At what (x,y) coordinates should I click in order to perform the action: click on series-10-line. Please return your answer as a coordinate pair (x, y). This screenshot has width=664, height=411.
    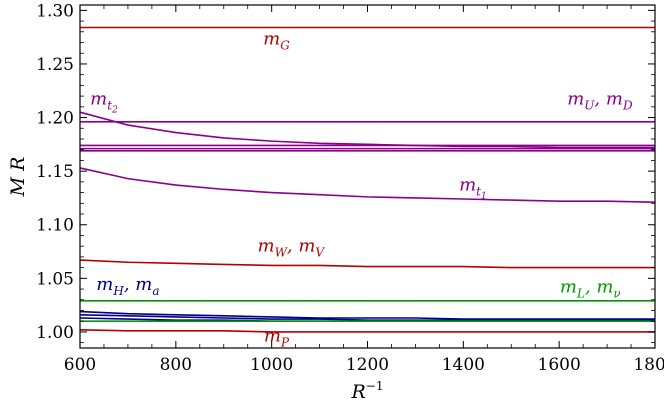
    Looking at the image, I should click on (367, 315).